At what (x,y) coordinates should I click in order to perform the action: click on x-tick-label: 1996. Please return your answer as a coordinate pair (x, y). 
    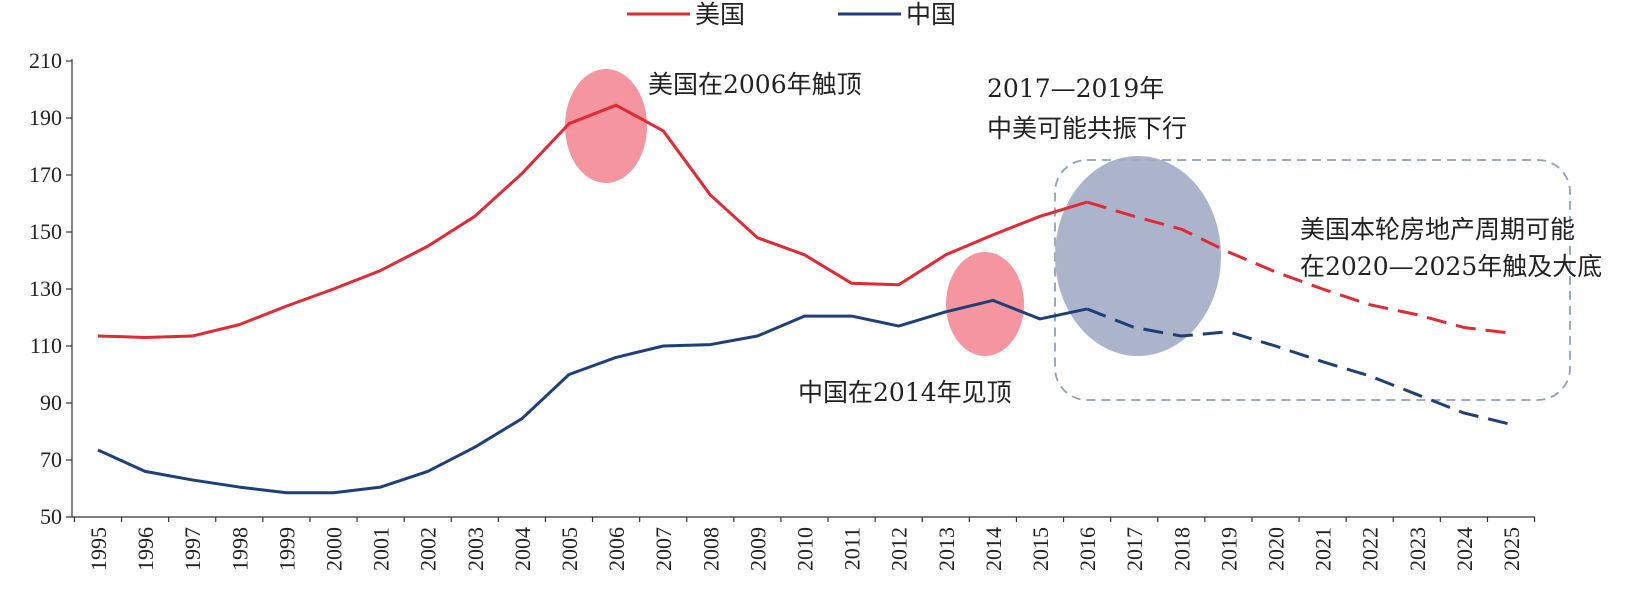
    Looking at the image, I should click on (145, 549).